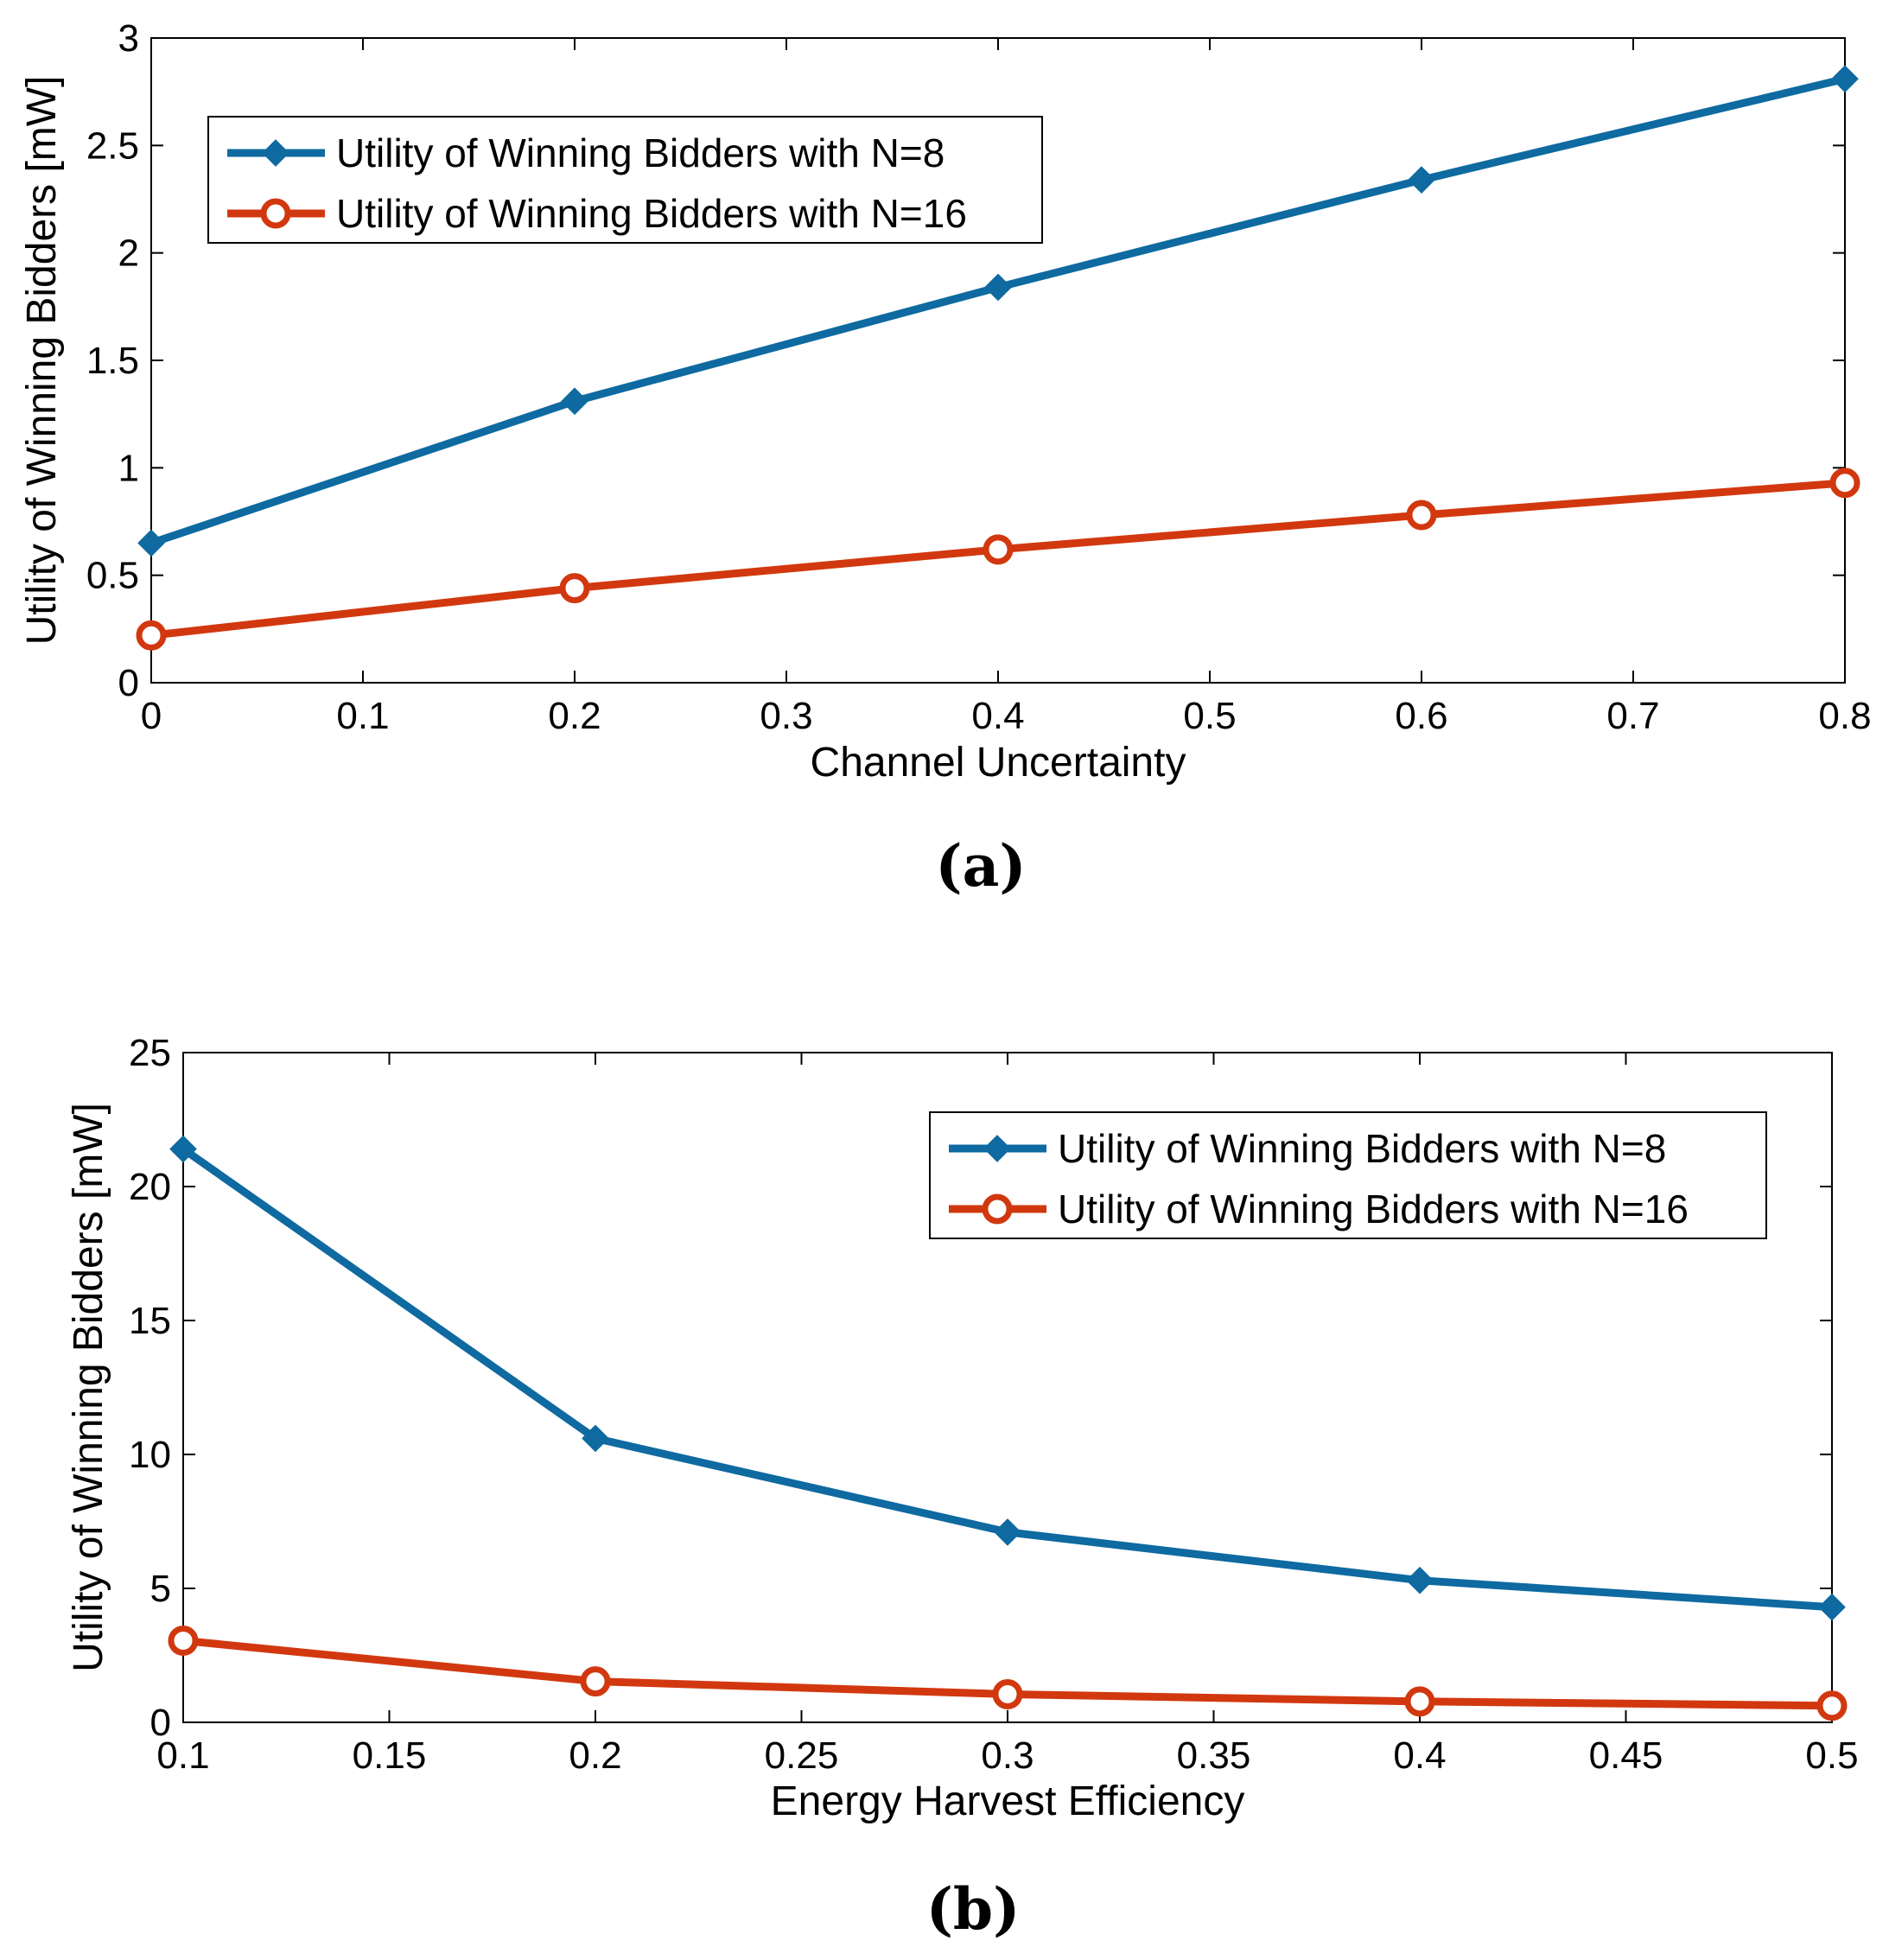 This screenshot has width=1889, height=1960. Describe the element at coordinates (999, 763) in the screenshot. I see `x-axis-label: Channel Uncertainty` at that location.